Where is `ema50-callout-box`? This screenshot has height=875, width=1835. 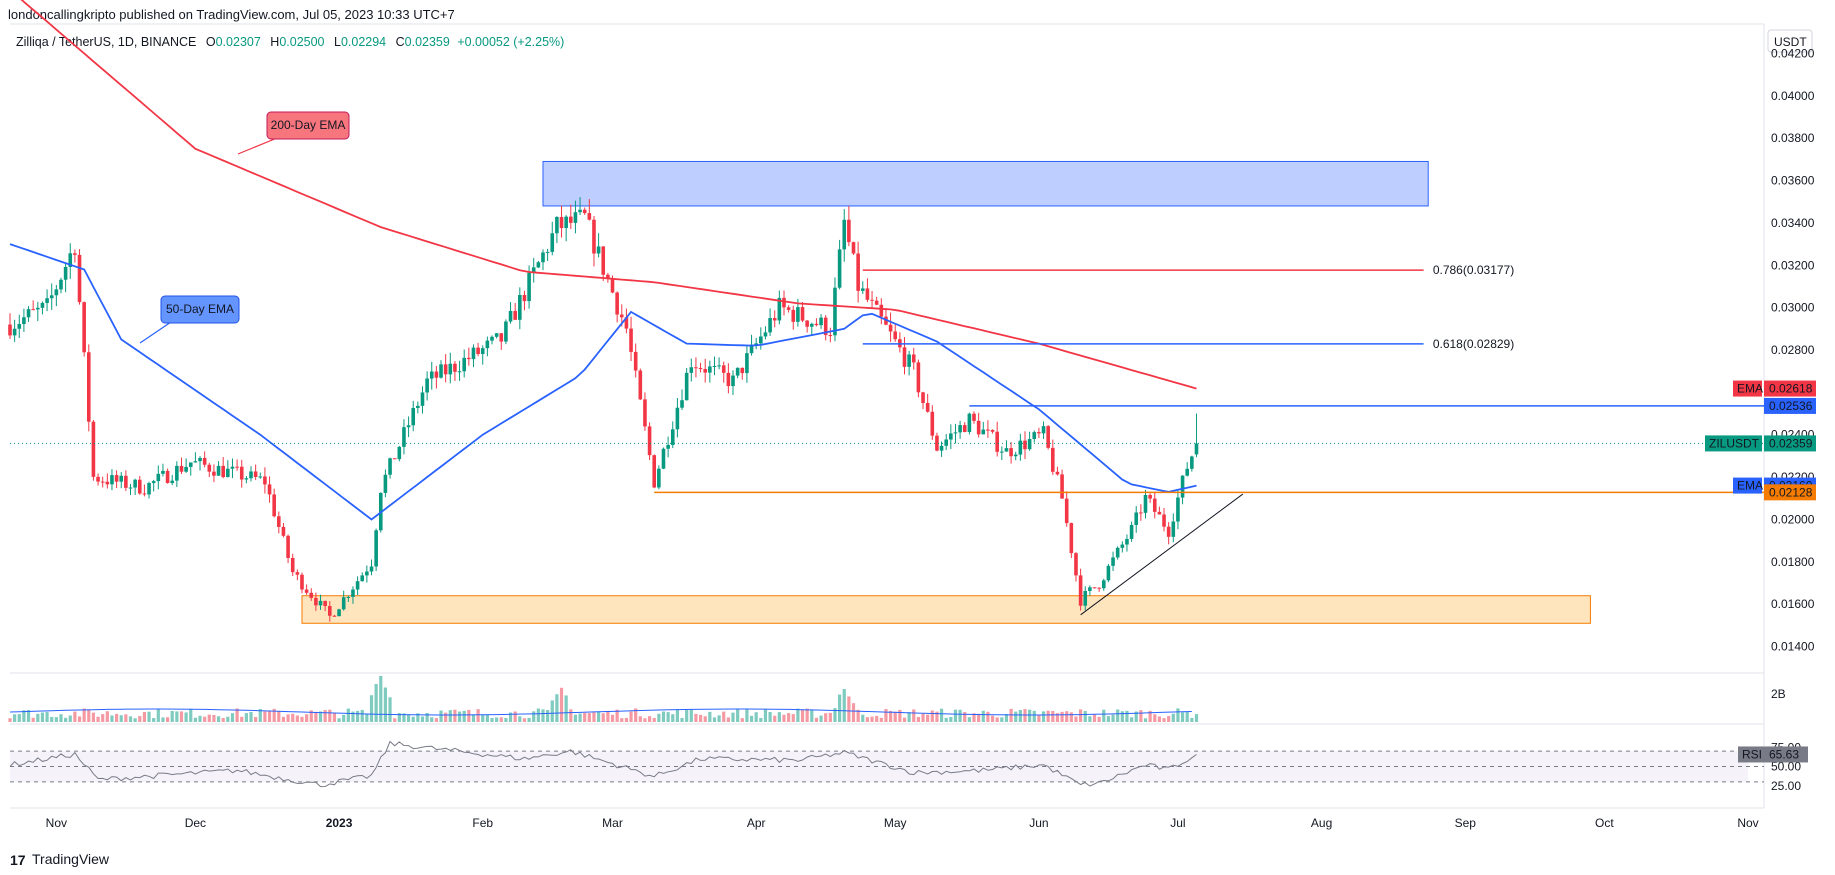 ema50-callout-box is located at coordinates (200, 309).